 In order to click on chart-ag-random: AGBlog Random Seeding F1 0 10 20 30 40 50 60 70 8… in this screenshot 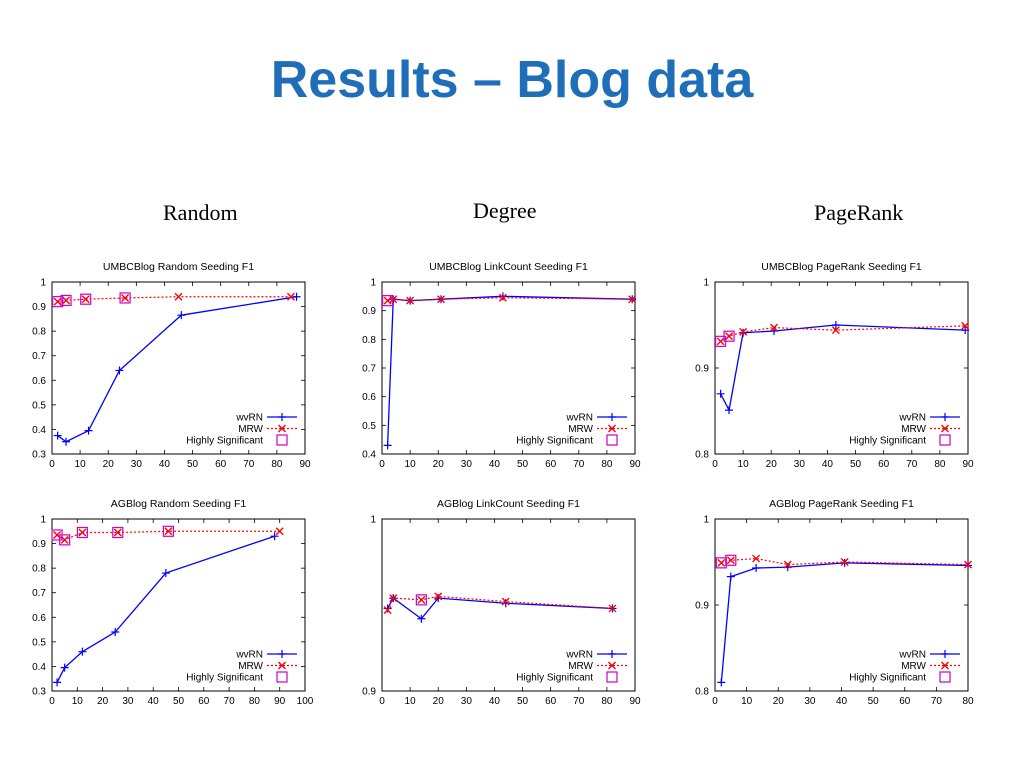, I will do `click(173, 602)`.